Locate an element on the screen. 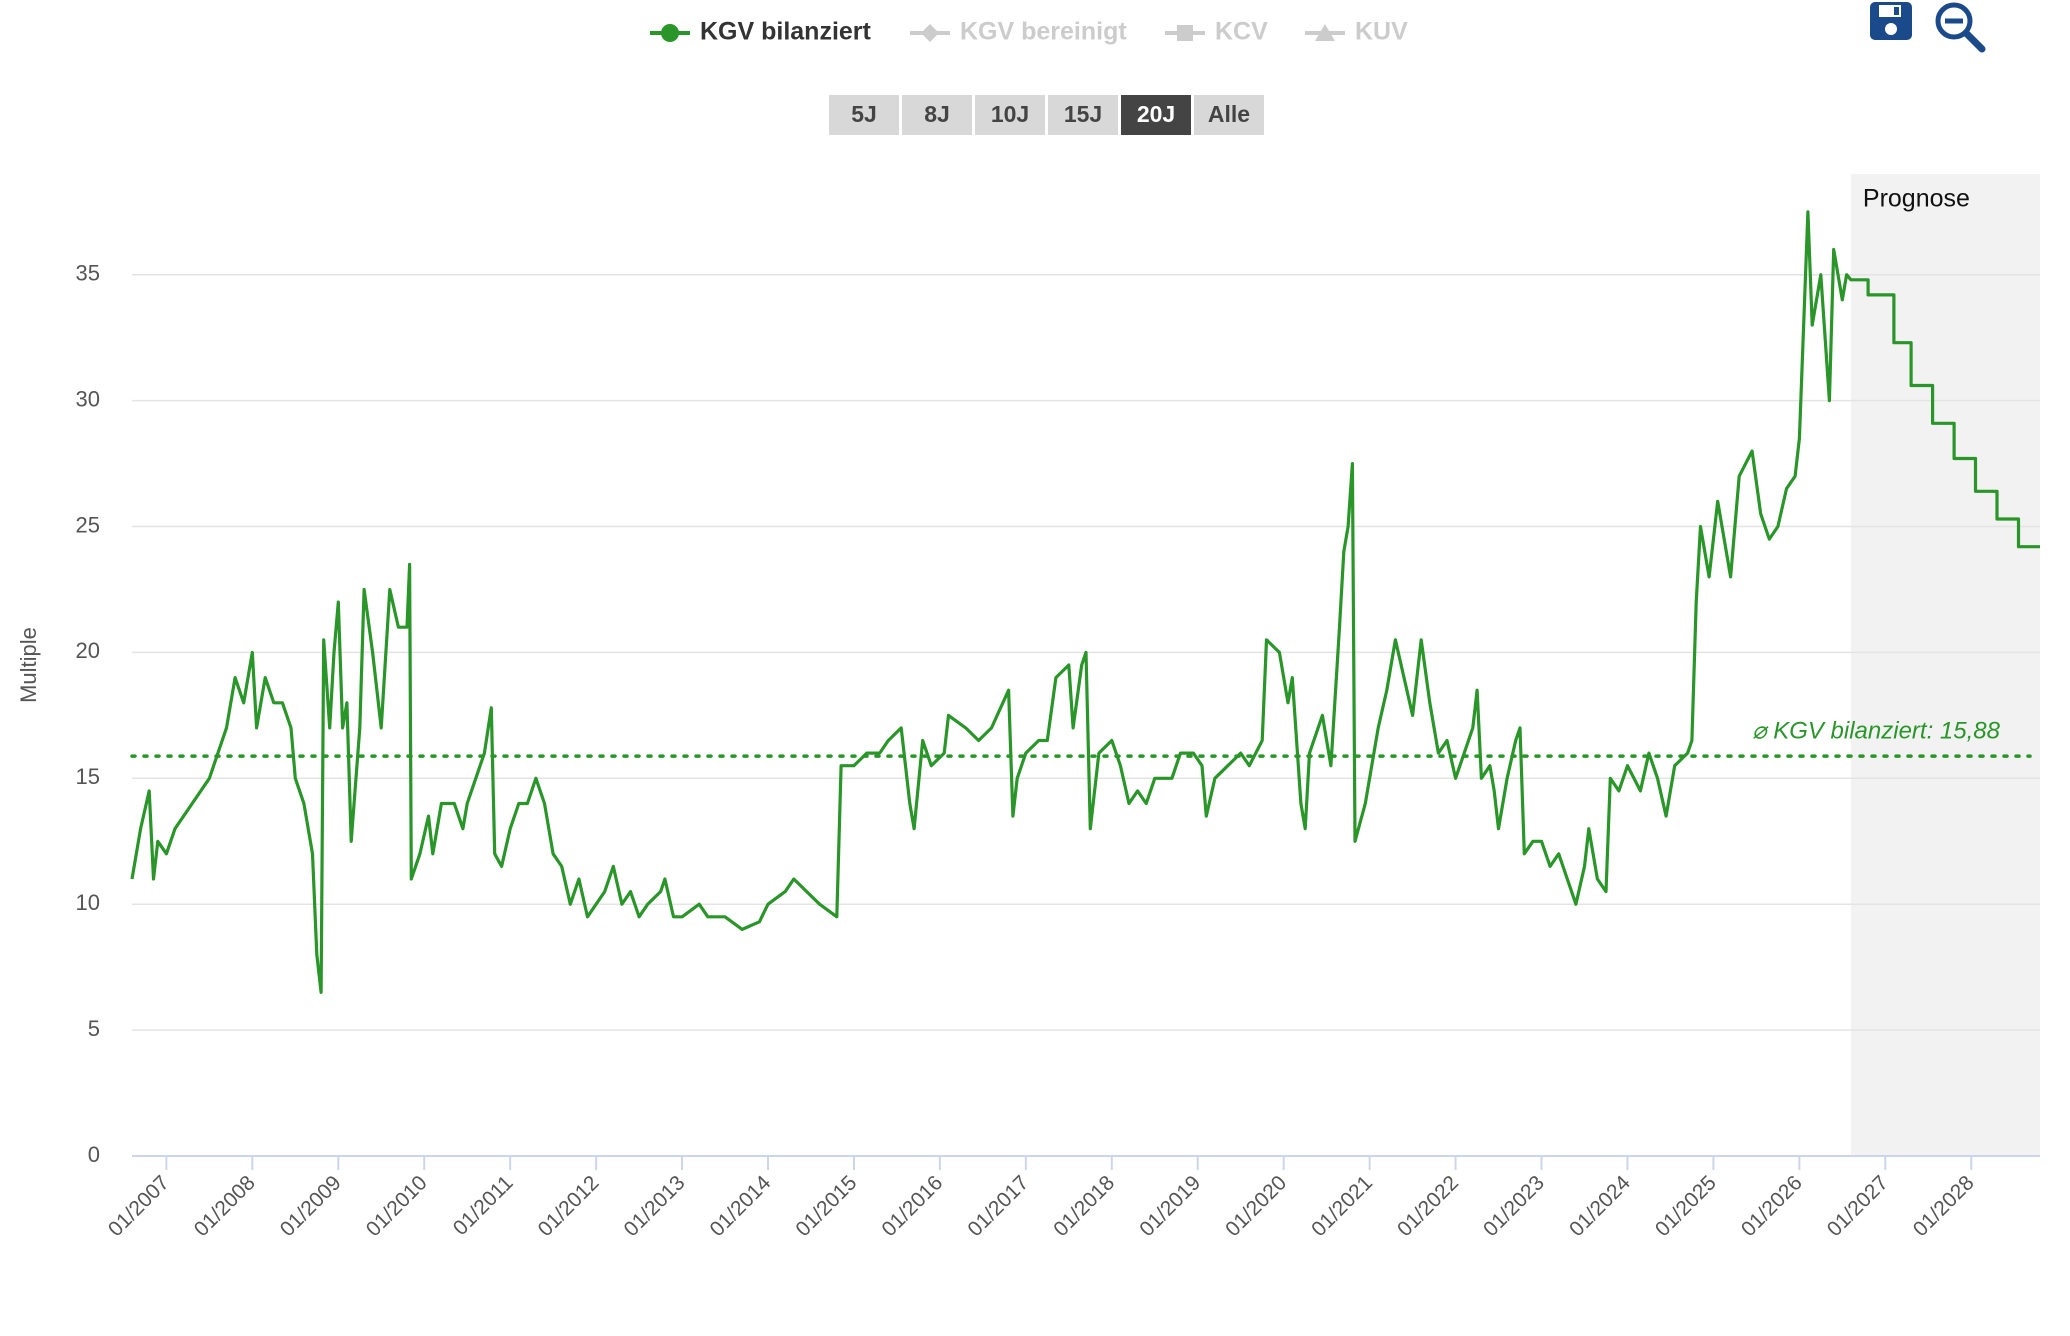 The width and height of the screenshot is (2070, 1336). y-tick-label: 30 is located at coordinates (88, 398).